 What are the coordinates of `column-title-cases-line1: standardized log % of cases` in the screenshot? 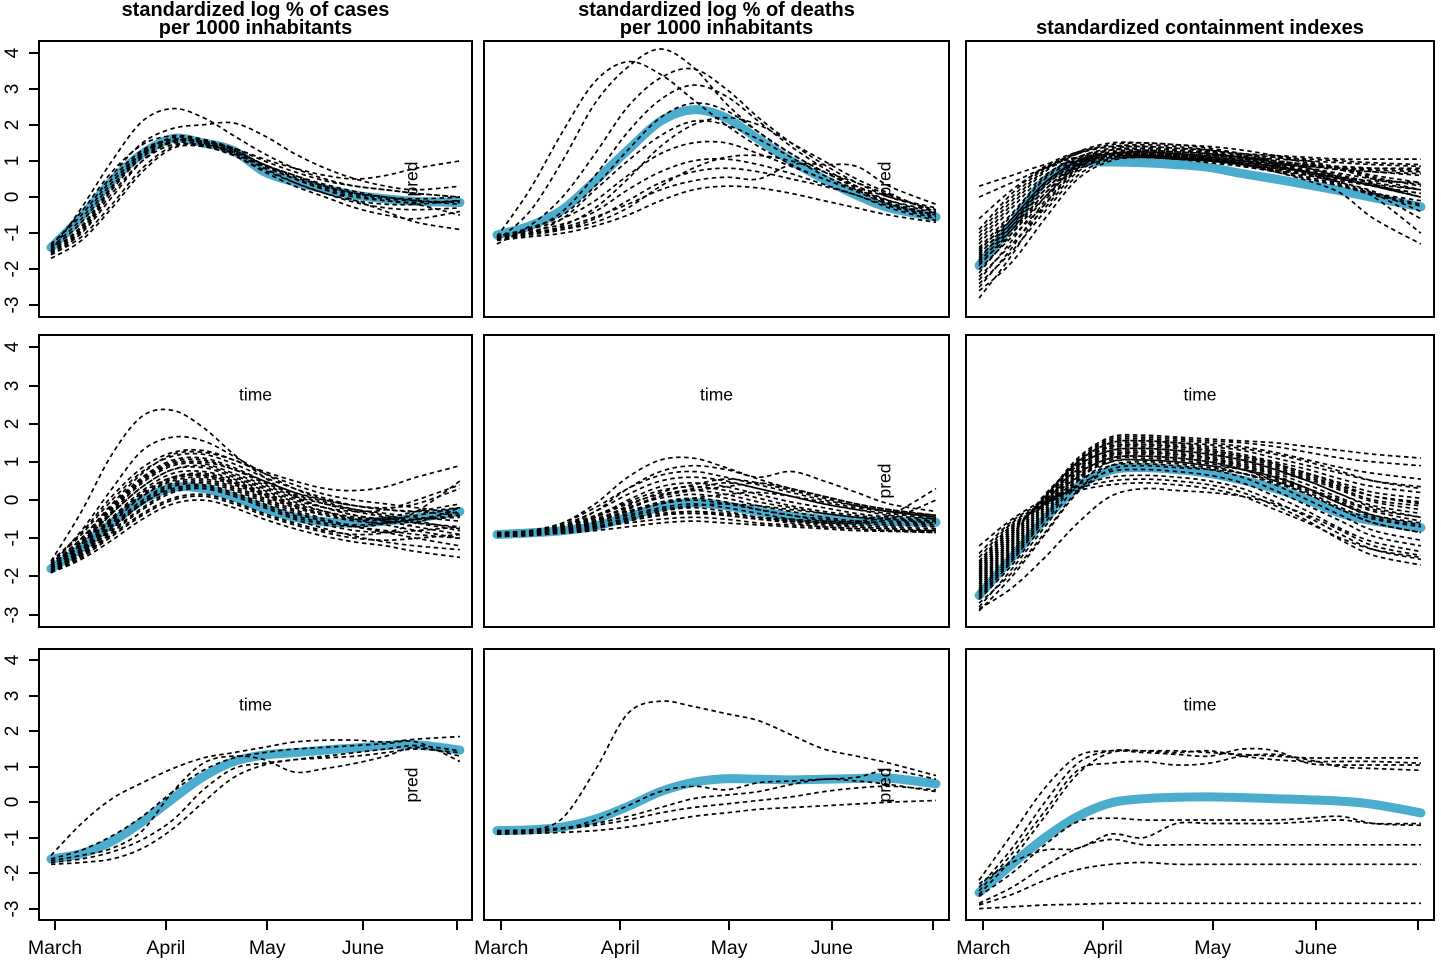 It's located at (255, 10).